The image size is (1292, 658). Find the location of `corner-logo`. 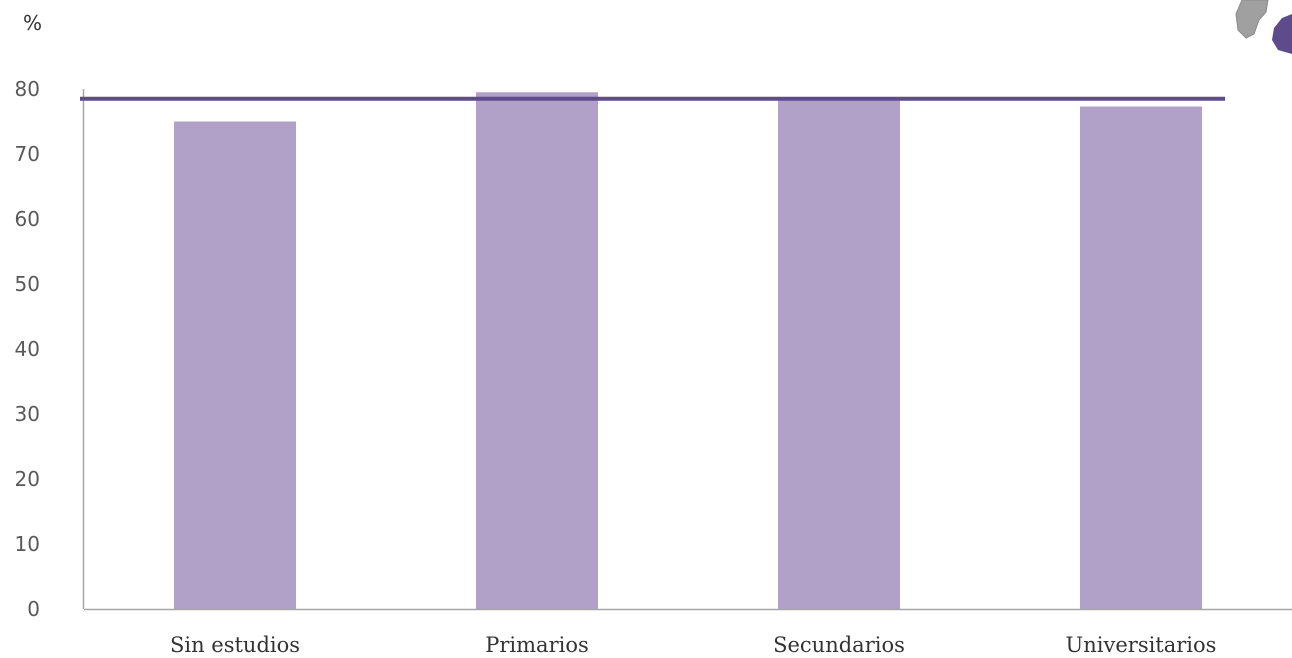

corner-logo is located at coordinates (1263, 27).